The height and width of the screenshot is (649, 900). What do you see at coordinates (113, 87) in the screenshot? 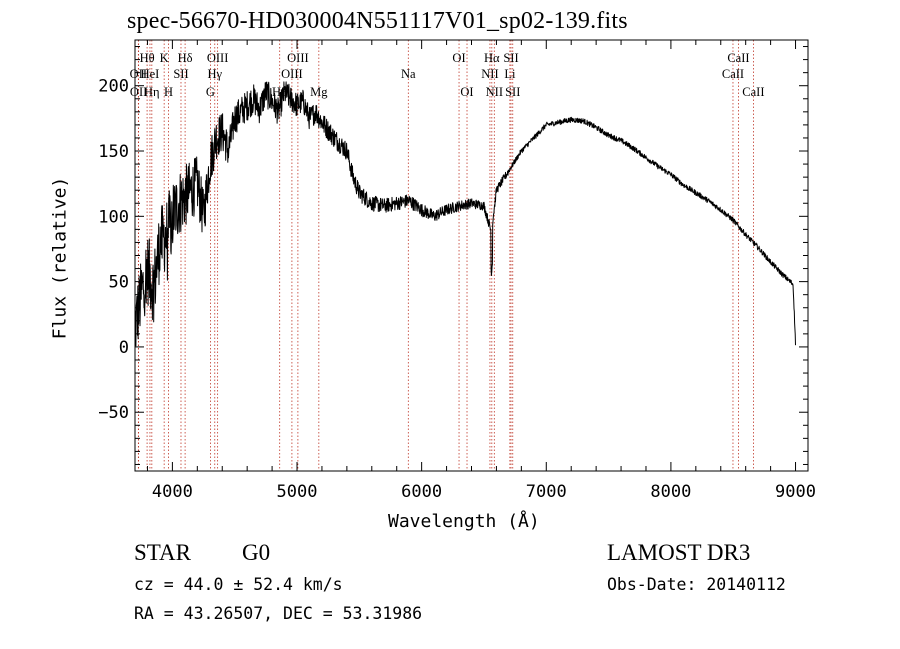
I see `y-tick-label: 200` at bounding box center [113, 87].